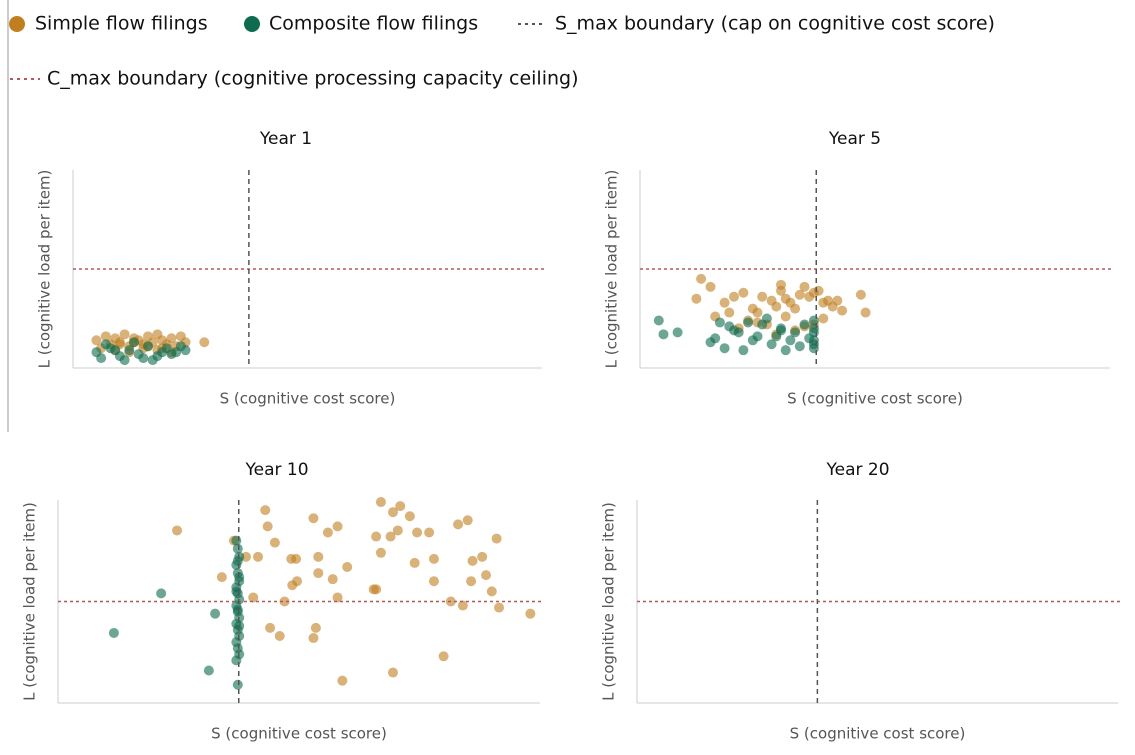 The image size is (1135, 755). What do you see at coordinates (276, 470) in the screenshot?
I see `panel-title: Year 10` at bounding box center [276, 470].